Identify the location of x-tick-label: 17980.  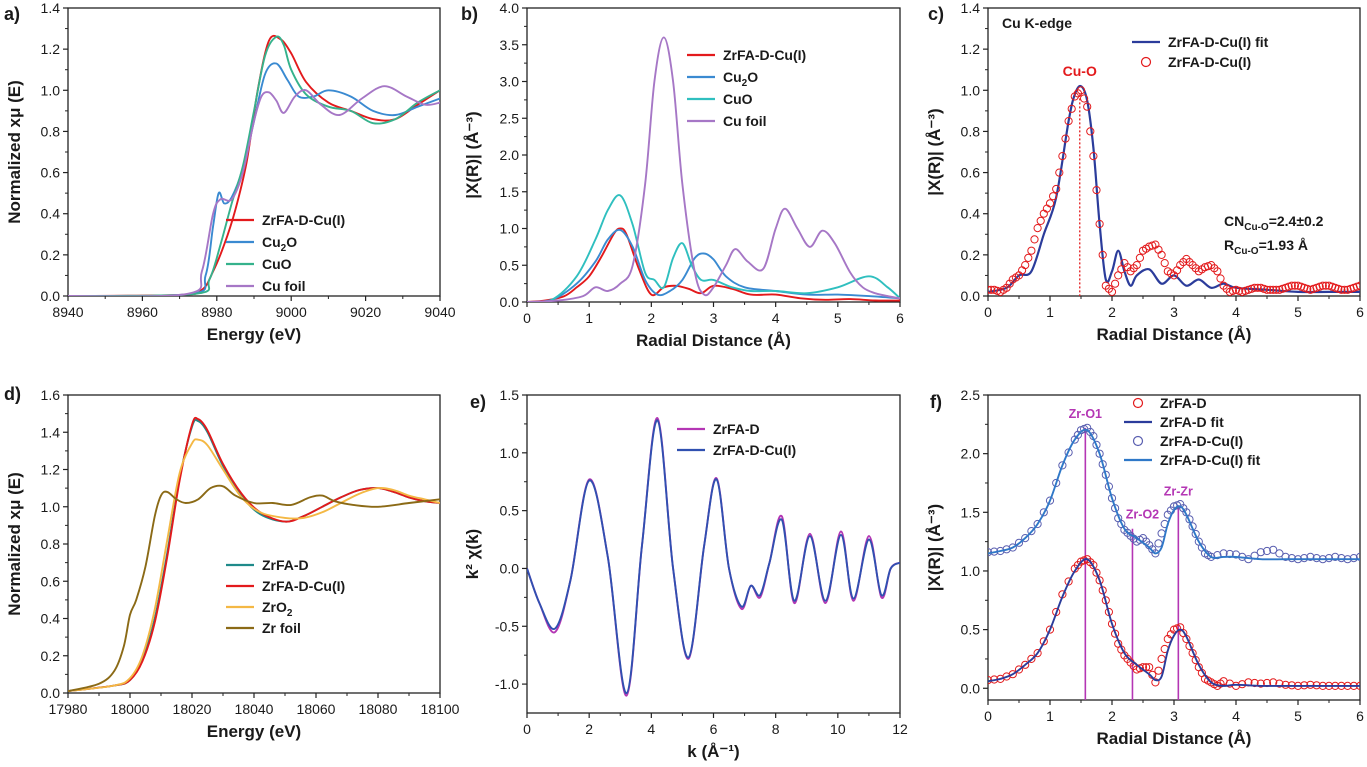
(68, 709).